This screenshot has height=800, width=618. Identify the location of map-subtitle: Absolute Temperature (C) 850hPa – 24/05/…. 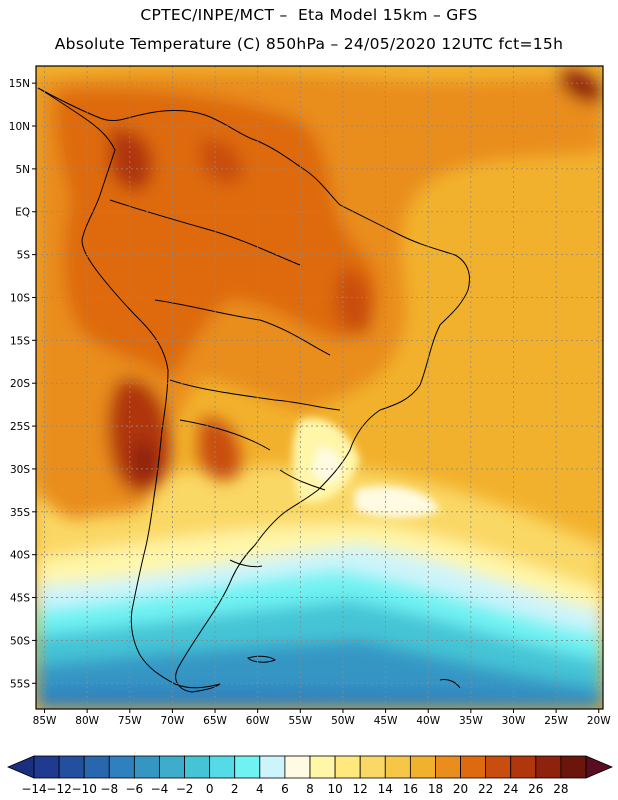
(309, 44).